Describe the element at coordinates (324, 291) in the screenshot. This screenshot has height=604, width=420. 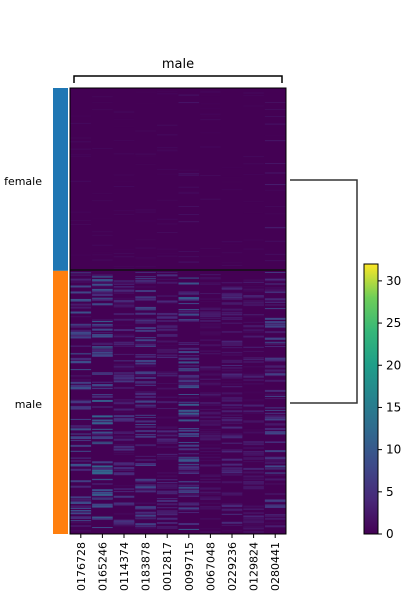
I see `dendrogram` at that location.